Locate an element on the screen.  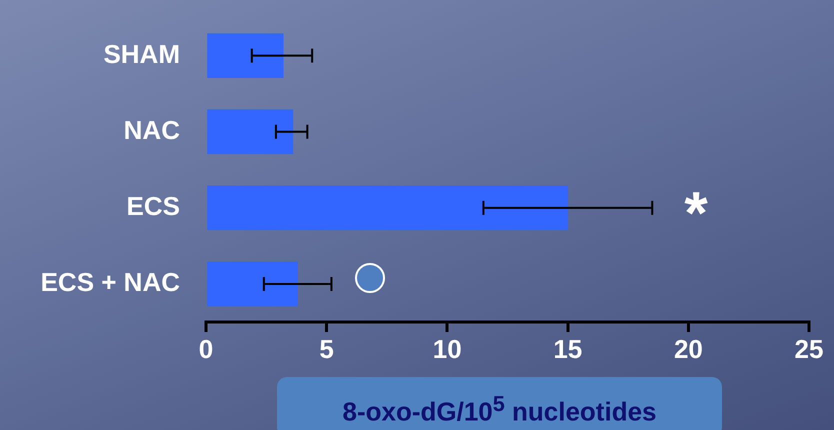
x-tick-label: 10 is located at coordinates (447, 349).